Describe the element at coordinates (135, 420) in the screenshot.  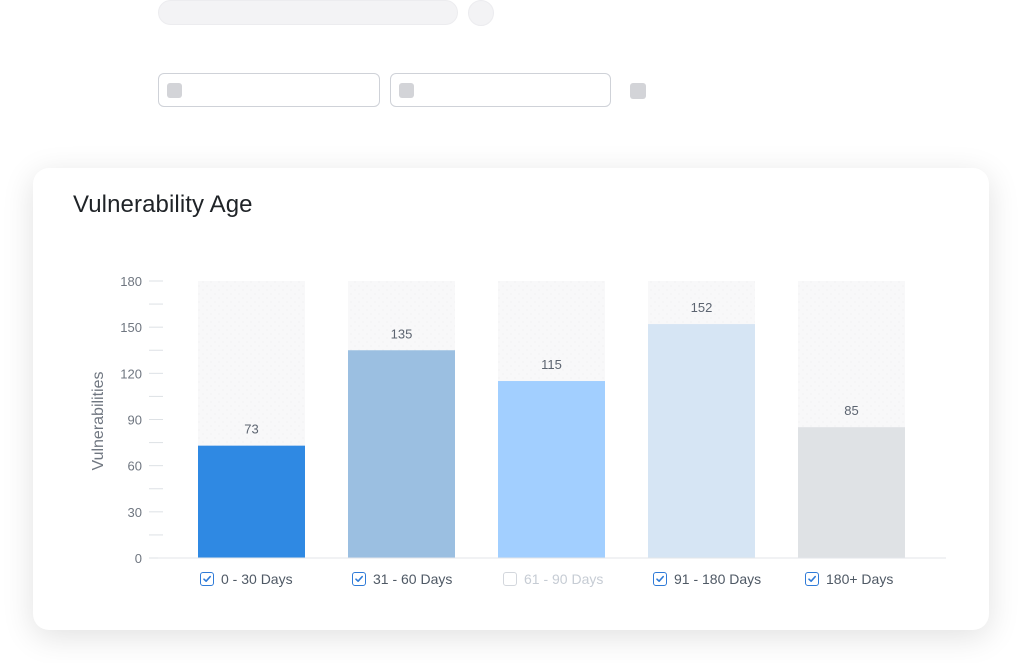
I see `y-tick-label: 90` at that location.